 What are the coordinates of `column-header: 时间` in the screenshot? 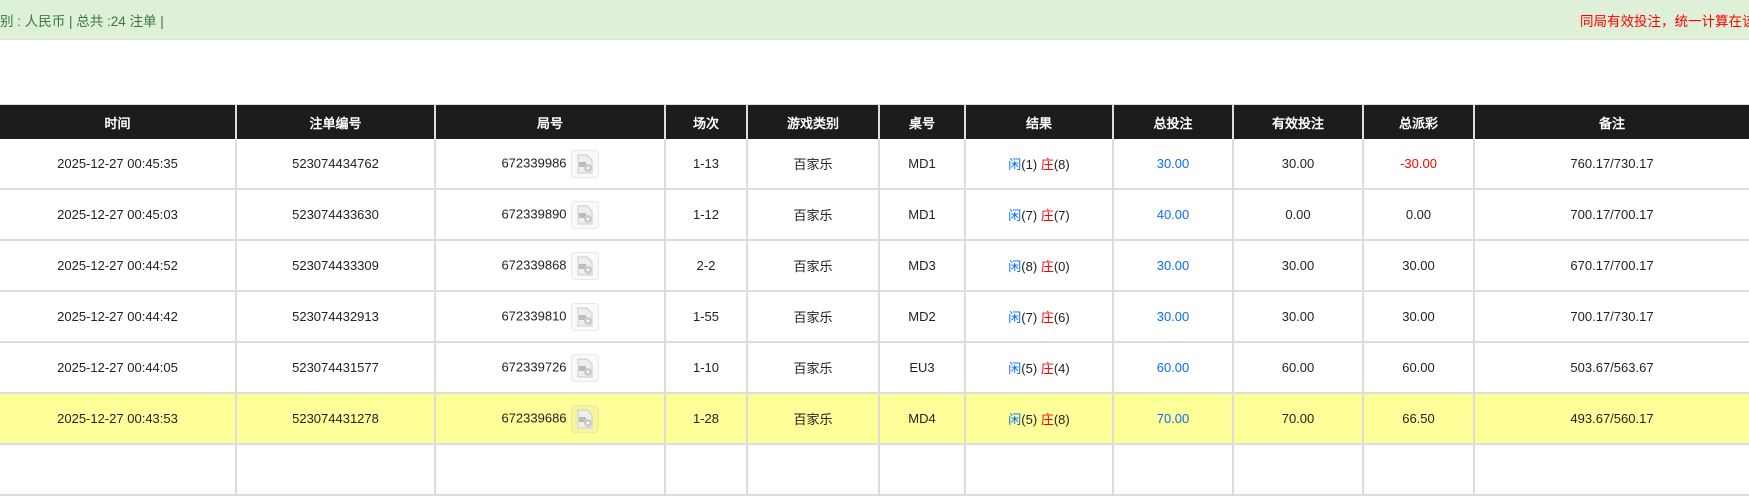 It's located at (118, 121).